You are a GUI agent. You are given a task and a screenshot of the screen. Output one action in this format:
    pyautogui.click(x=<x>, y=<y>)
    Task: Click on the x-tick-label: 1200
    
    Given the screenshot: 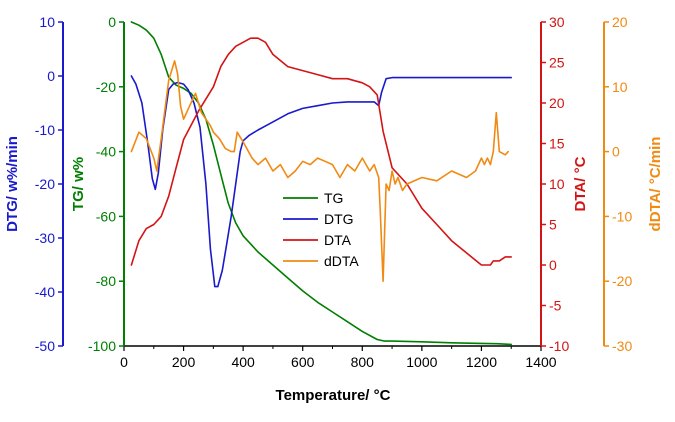 What is the action you would take?
    pyautogui.click(x=481, y=362)
    